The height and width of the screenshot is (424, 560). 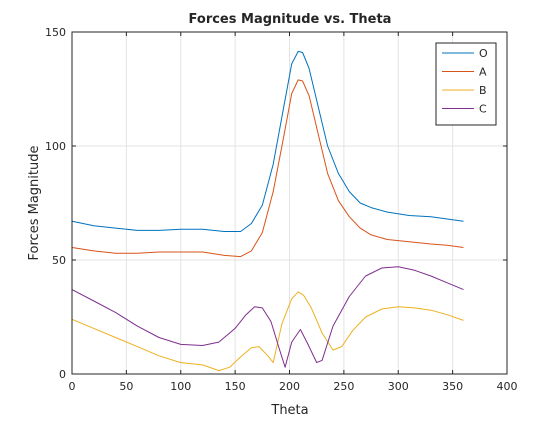 I want to click on x-axis-label: Theta, so click(x=289, y=410).